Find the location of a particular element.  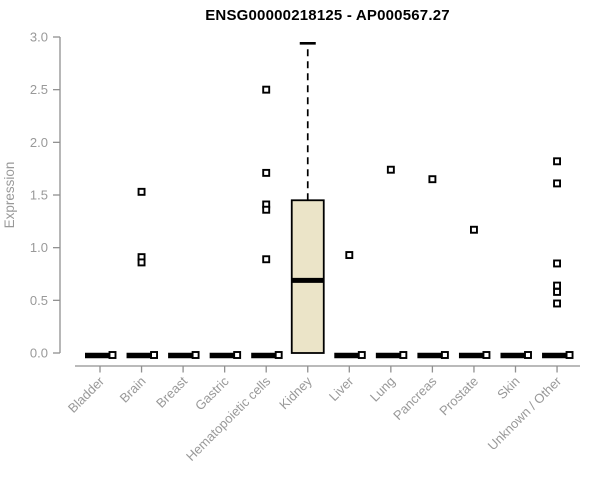

chart-title: ENSG00000218125 - AP000567.27 is located at coordinates (327, 15).